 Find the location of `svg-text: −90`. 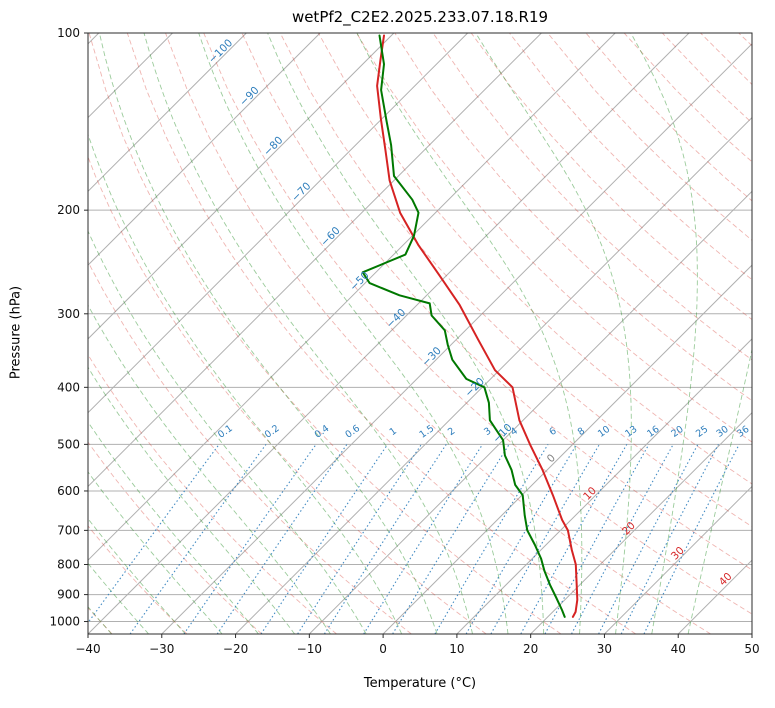

svg-text: −90 is located at coordinates (249, 96).